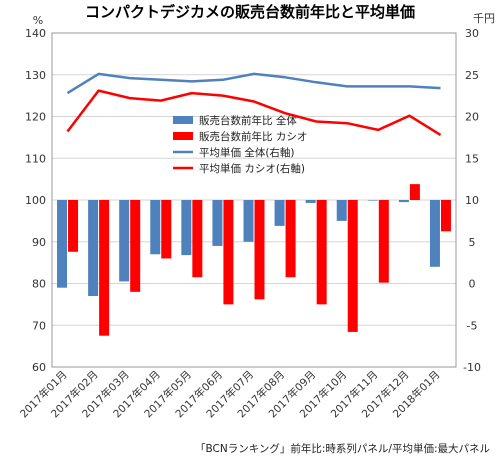 The image size is (499, 464). What do you see at coordinates (250, 12) in the screenshot?
I see `chart-title: コンパクトデジカメの販売台数前年比と平均単価` at bounding box center [250, 12].